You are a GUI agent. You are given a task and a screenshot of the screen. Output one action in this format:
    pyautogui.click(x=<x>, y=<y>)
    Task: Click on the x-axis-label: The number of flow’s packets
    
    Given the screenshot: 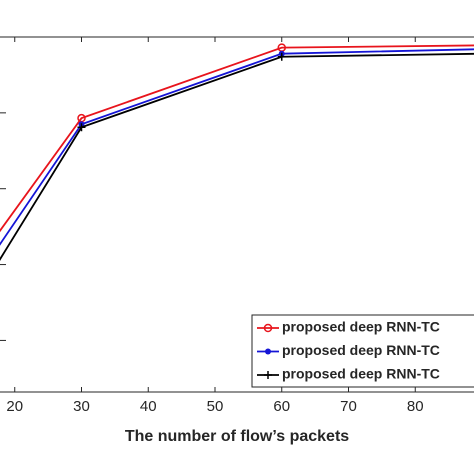 What is the action you would take?
    pyautogui.click(x=237, y=436)
    